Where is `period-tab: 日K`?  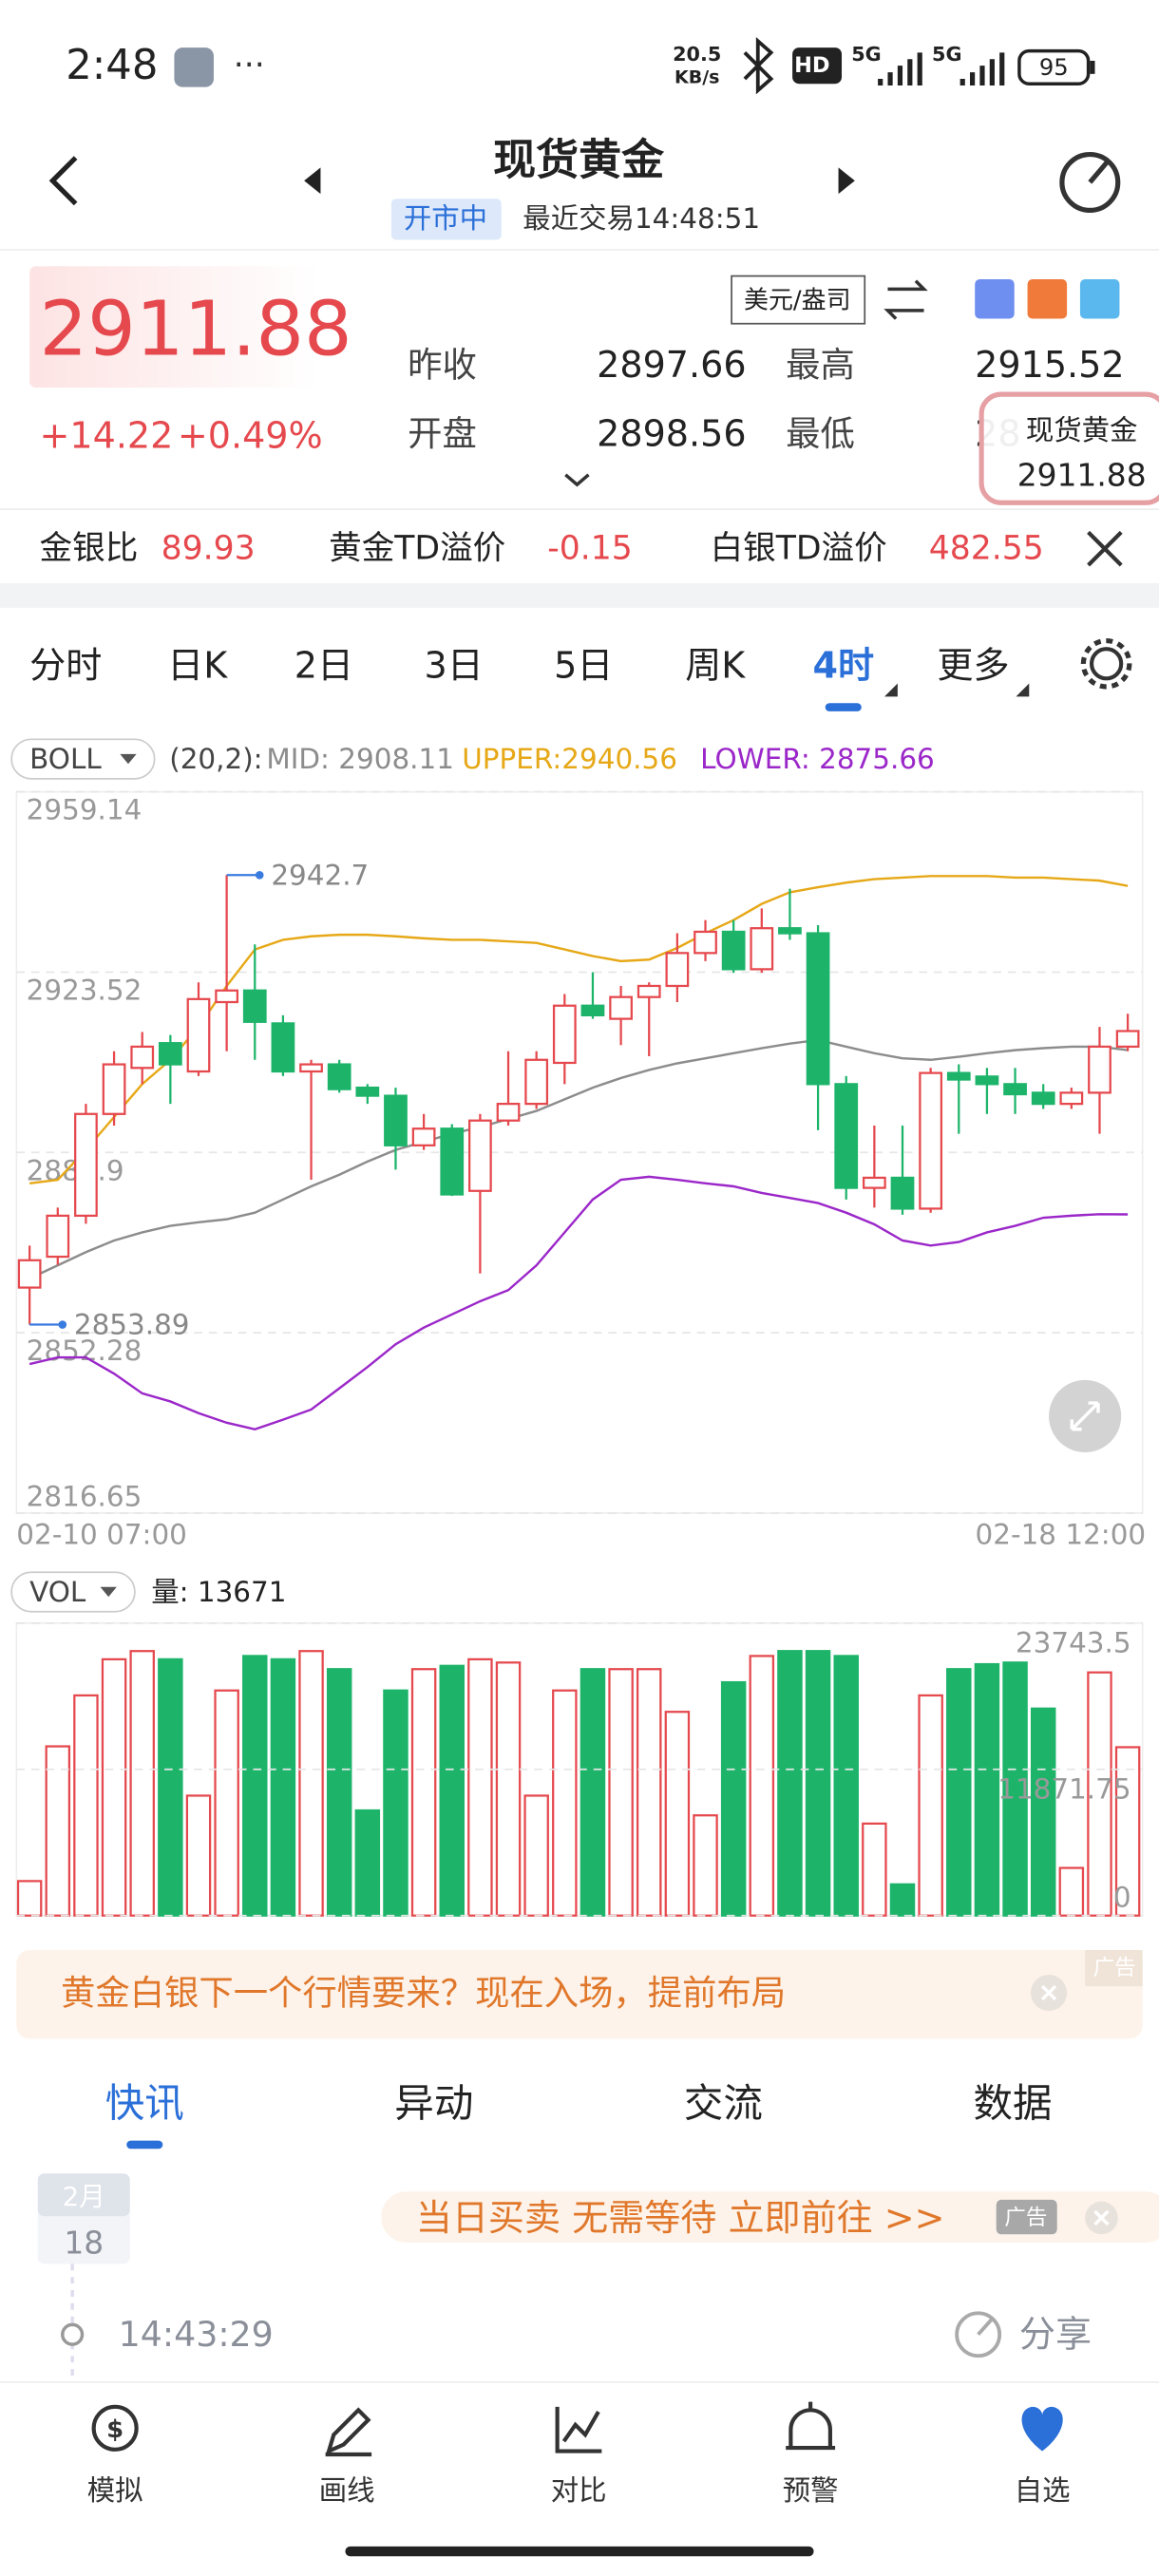 period-tab: 日K is located at coordinates (197, 665).